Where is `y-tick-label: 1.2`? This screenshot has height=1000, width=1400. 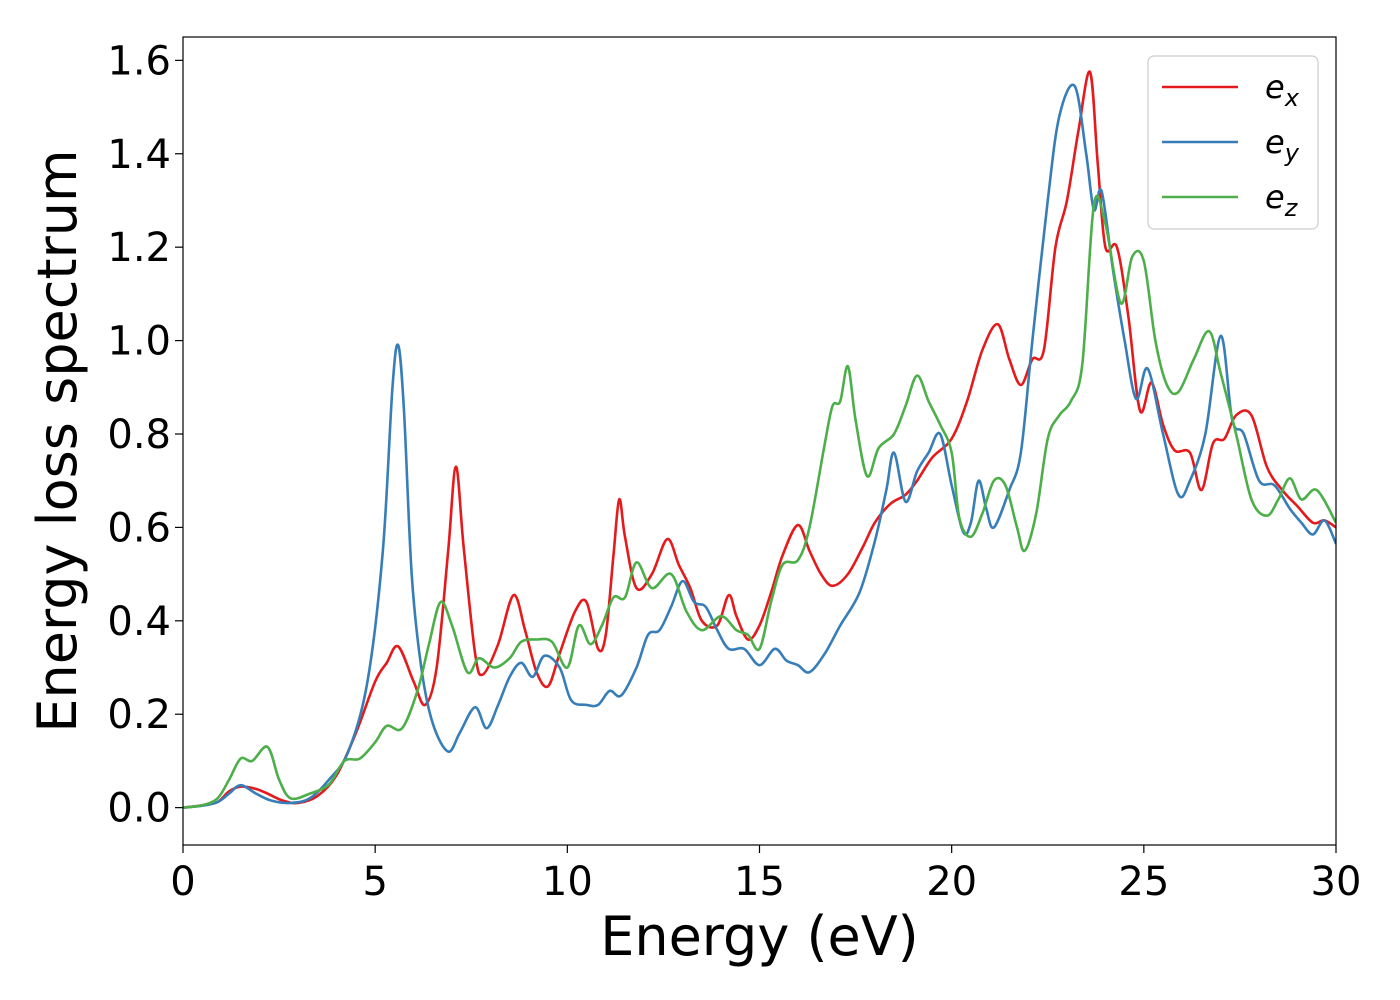 y-tick-label: 1.2 is located at coordinates (139, 248).